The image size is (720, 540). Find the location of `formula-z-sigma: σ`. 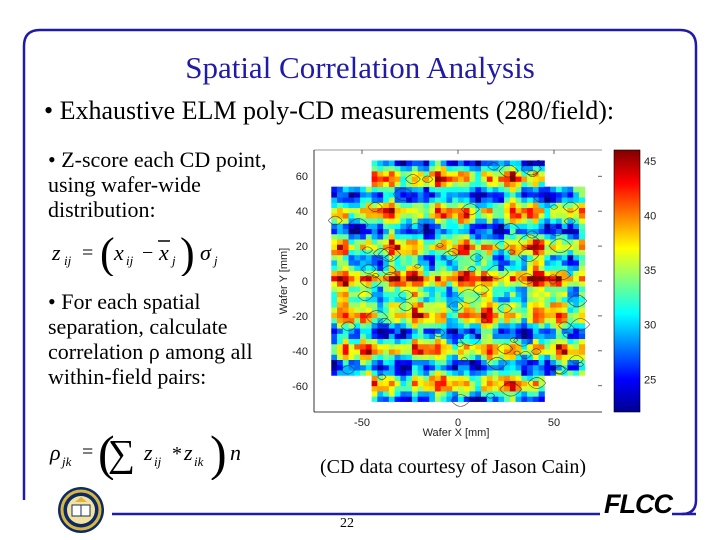

formula-z-sigma: σ is located at coordinates (206, 252).